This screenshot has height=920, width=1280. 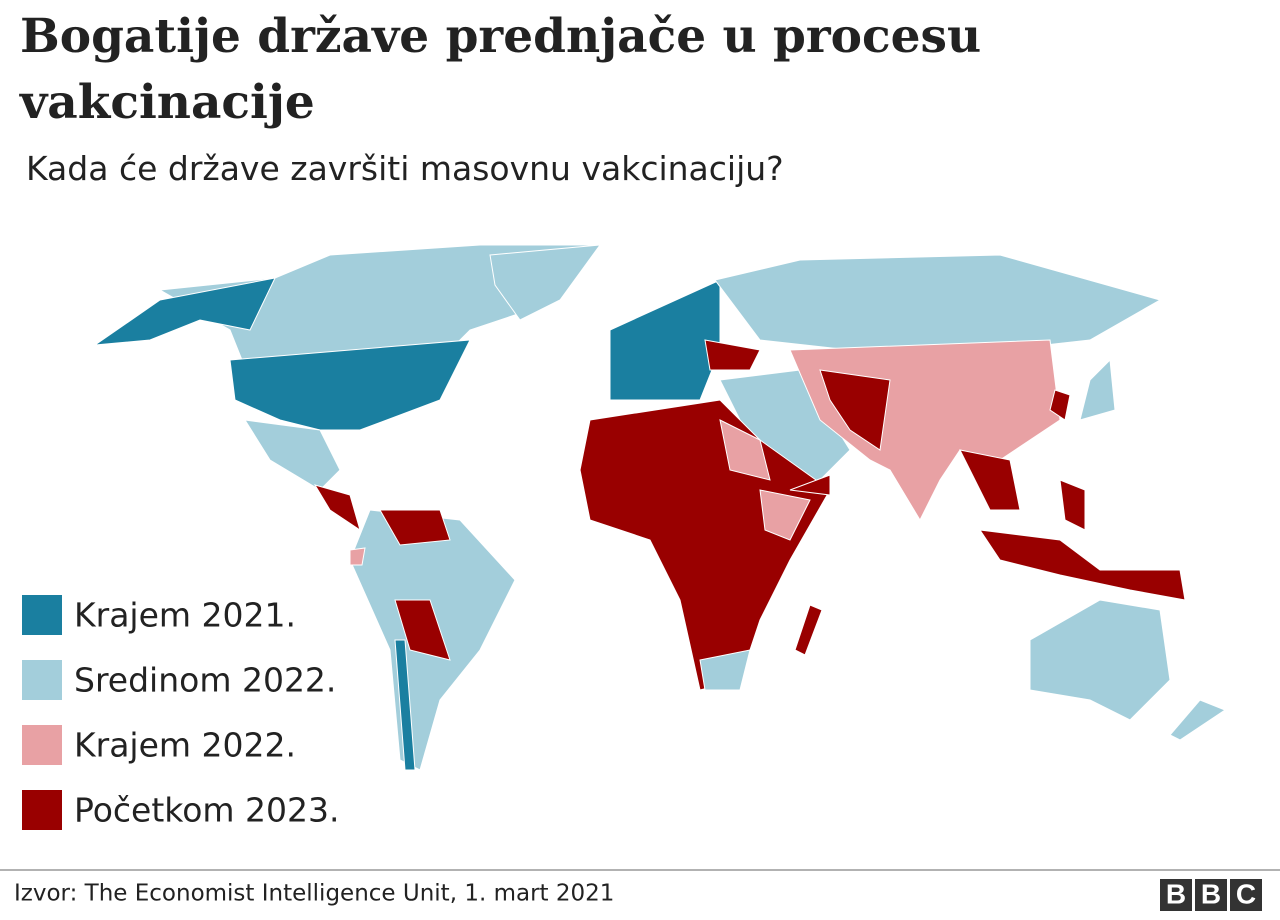 What do you see at coordinates (207, 810) in the screenshot?
I see `legend-label: Početkom 2023.` at bounding box center [207, 810].